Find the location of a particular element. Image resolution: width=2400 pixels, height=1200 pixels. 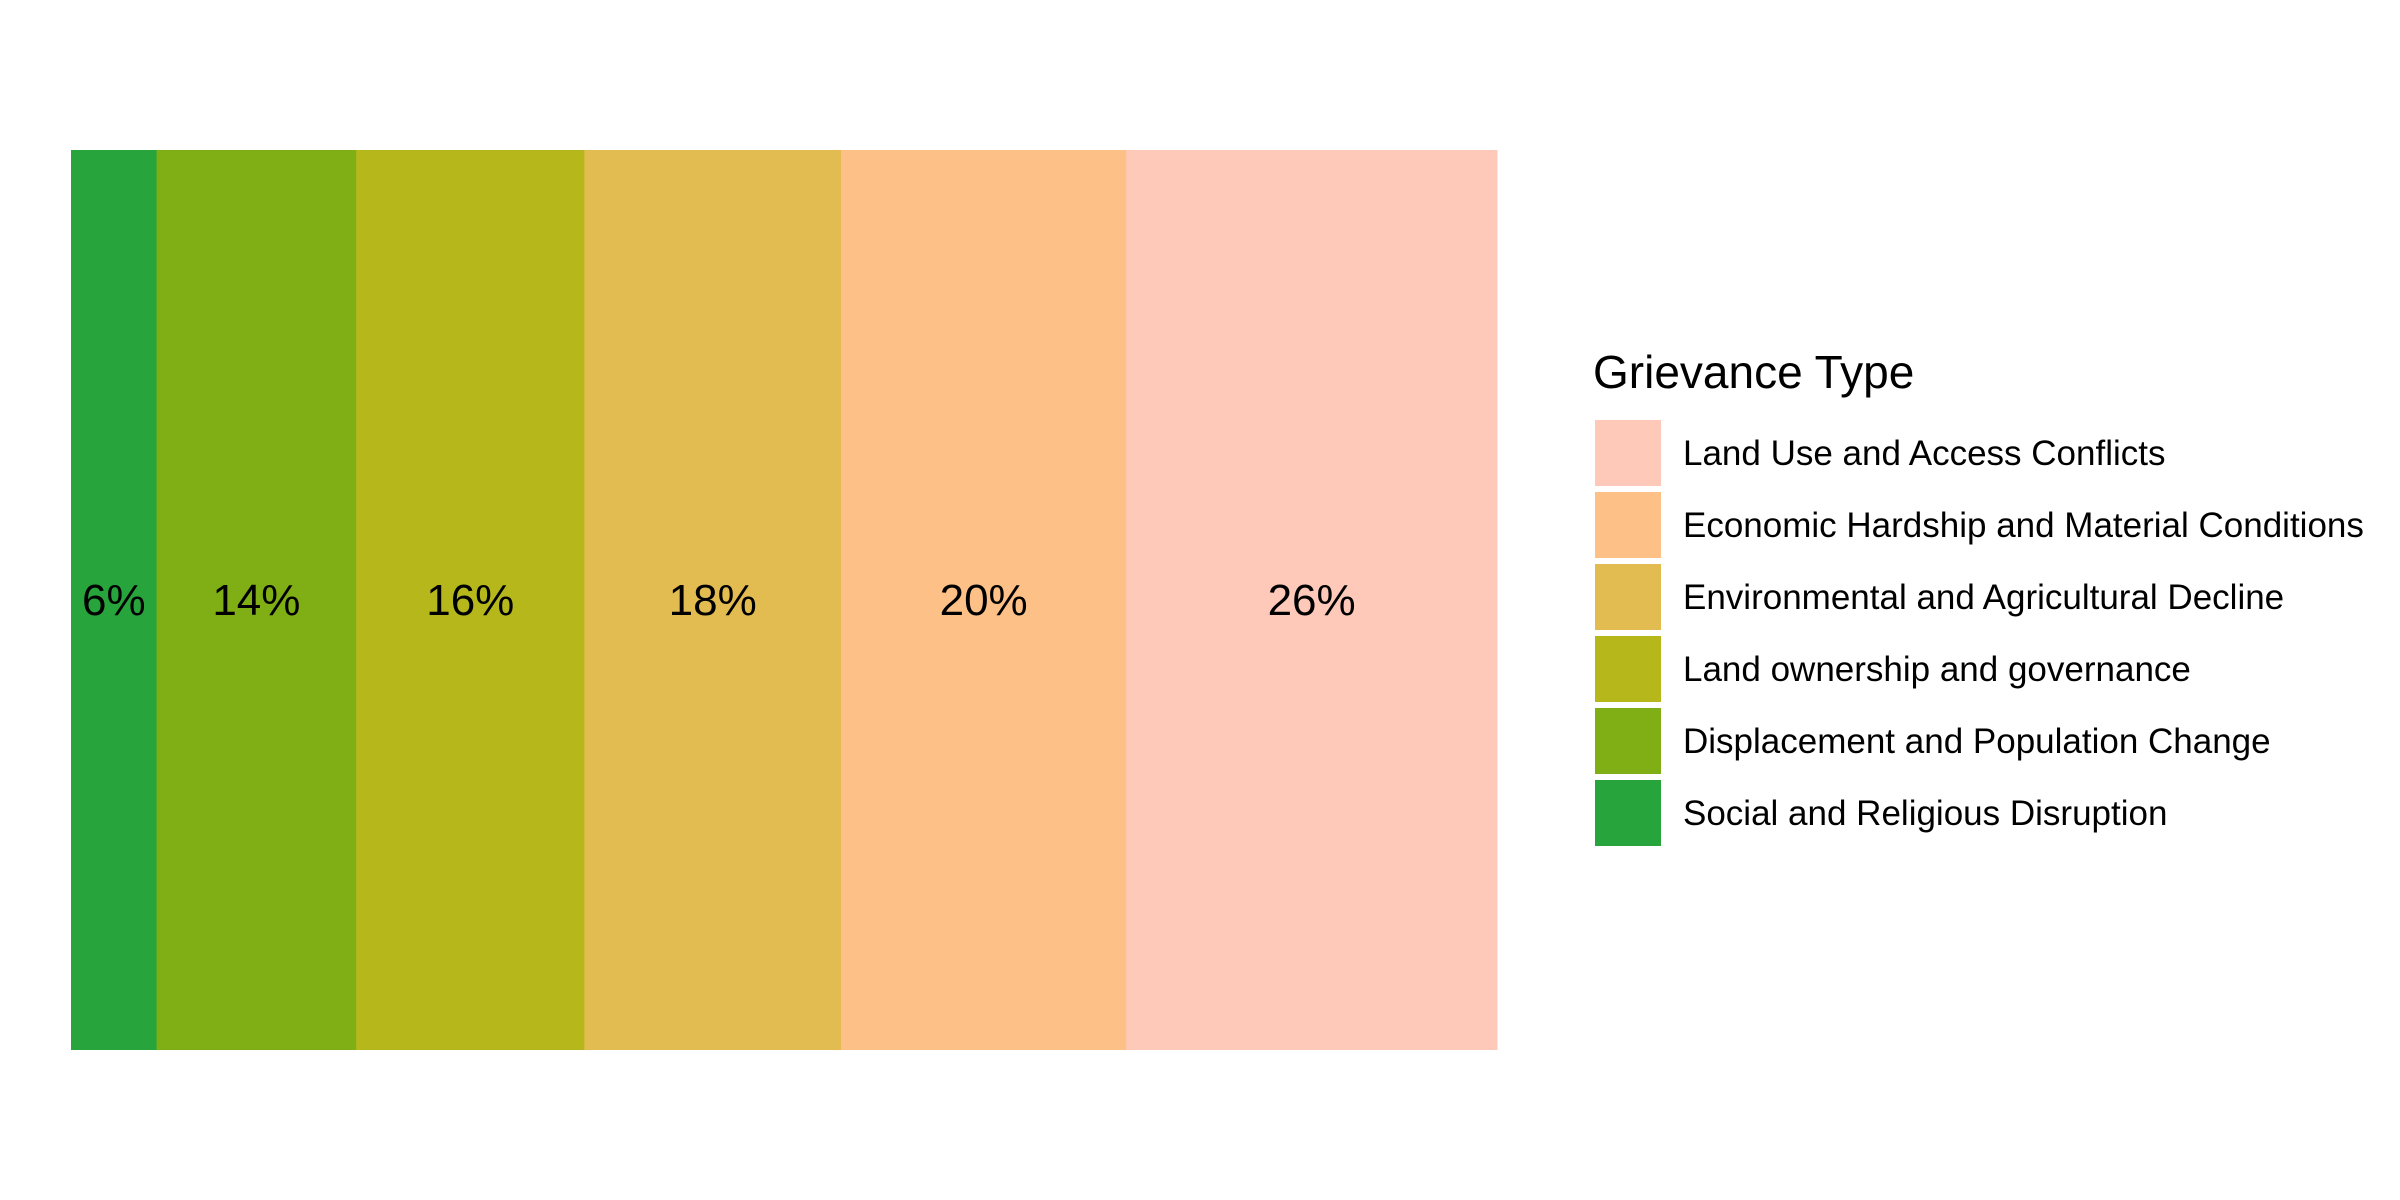

legend-label-land-use-and-access-conflicts: Land Use and Access Conflicts is located at coordinates (1924, 453).